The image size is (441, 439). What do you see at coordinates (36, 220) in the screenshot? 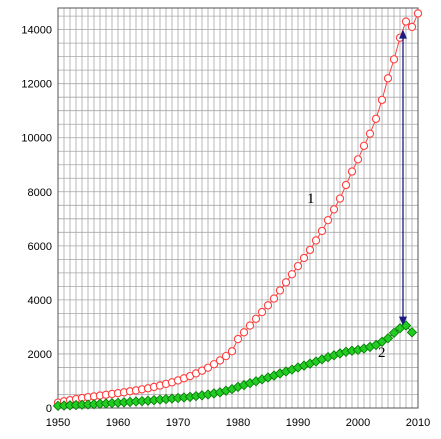
I see `y-axis: 0 2000 4000 6000 8000 10000 12000 14000` at bounding box center [36, 220].